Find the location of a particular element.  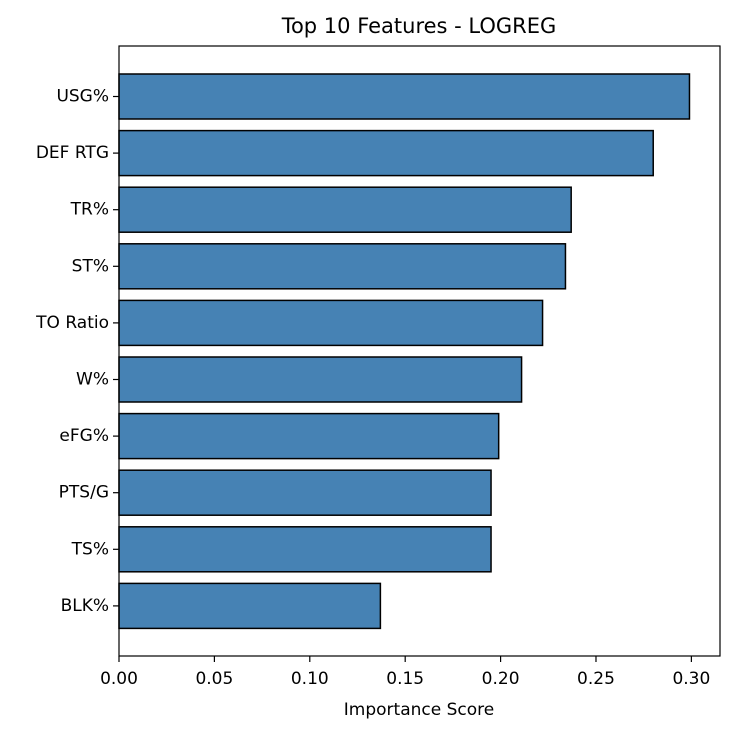

y-tick-label: W% is located at coordinates (92, 380).